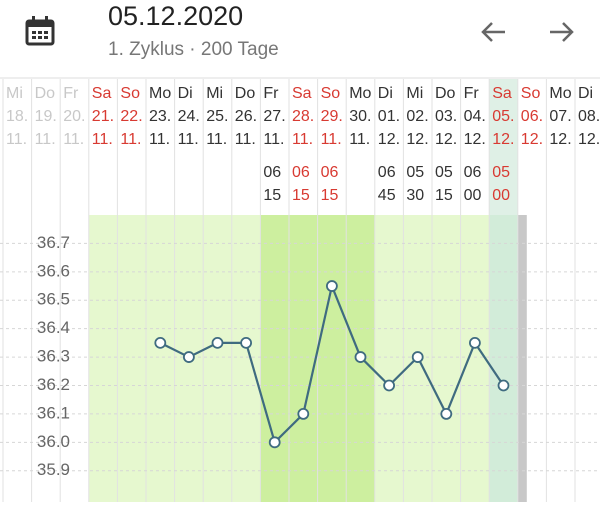 The height and width of the screenshot is (507, 600). What do you see at coordinates (175, 16) in the screenshot?
I see `title: 05.12.2020` at bounding box center [175, 16].